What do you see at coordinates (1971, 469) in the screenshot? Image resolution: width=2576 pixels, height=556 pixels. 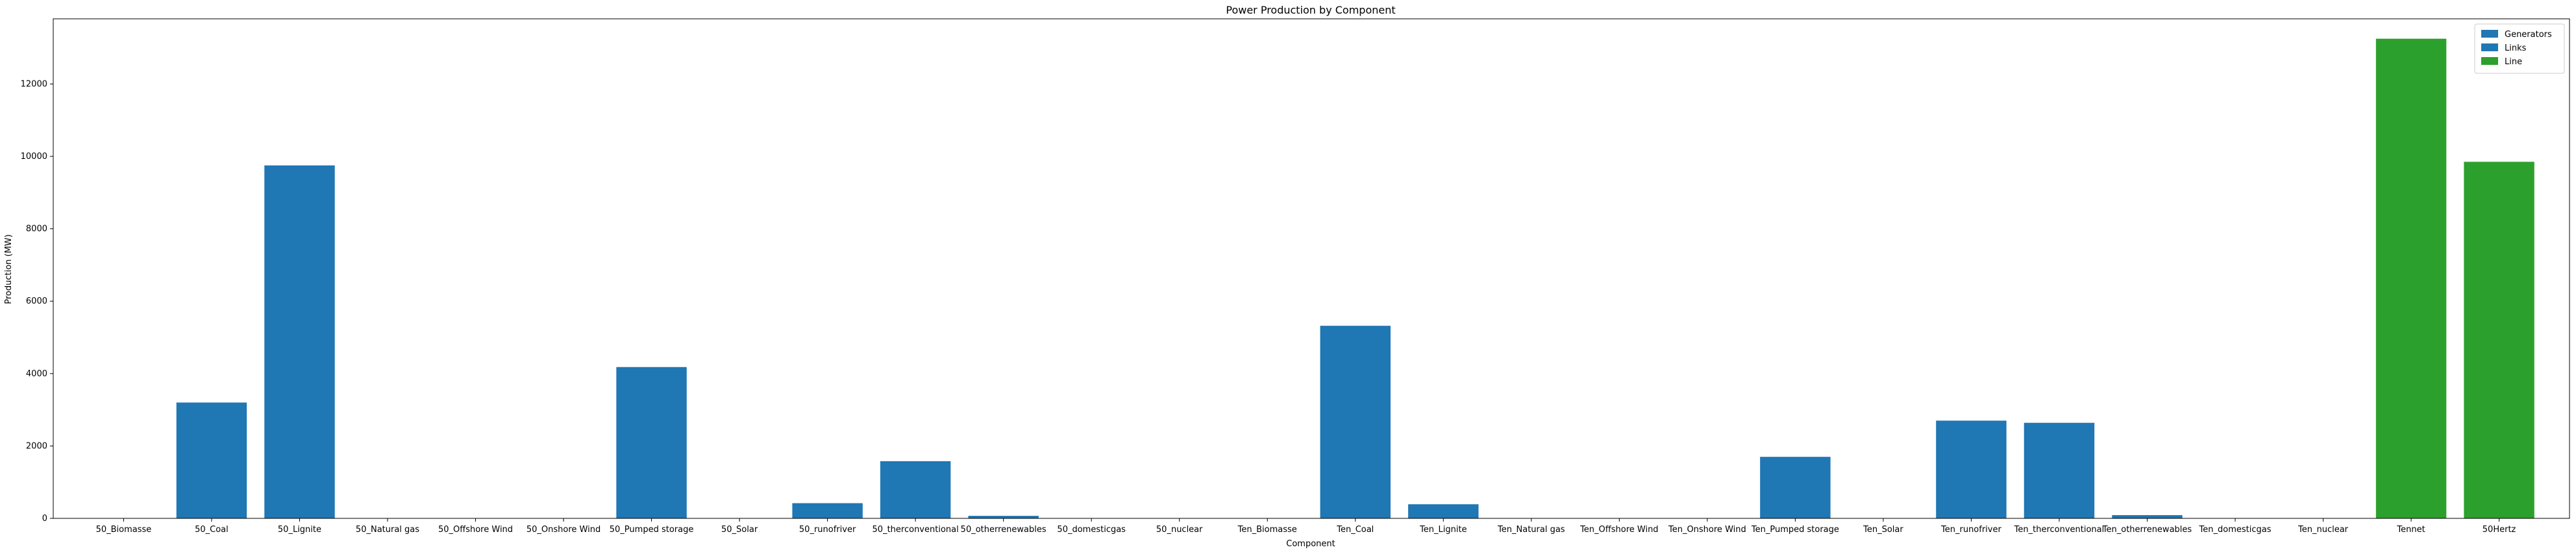 I see `bar-links-ten_runofriver` at bounding box center [1971, 469].